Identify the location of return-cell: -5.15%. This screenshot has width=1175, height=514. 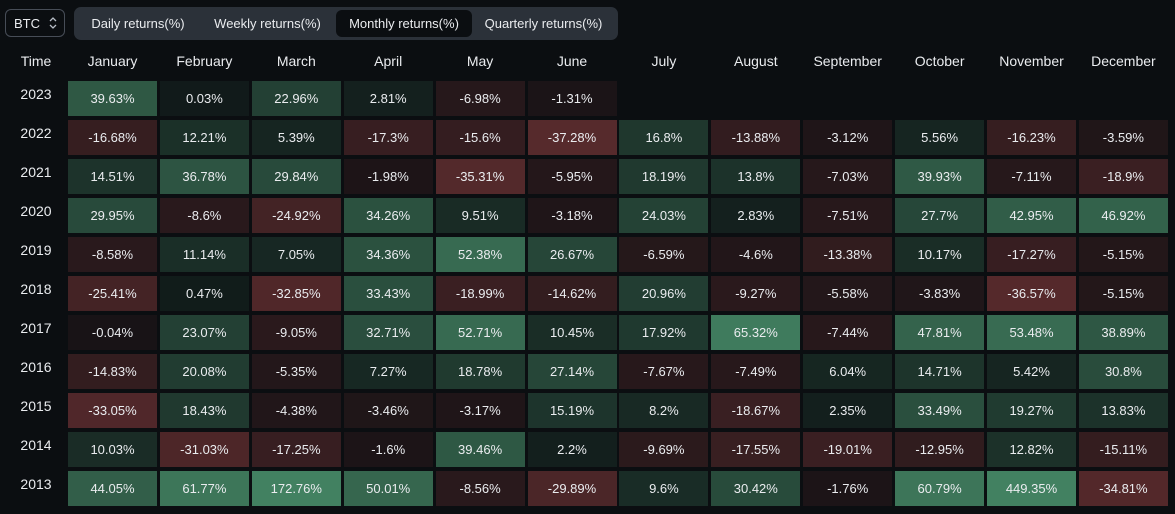
(1123, 293).